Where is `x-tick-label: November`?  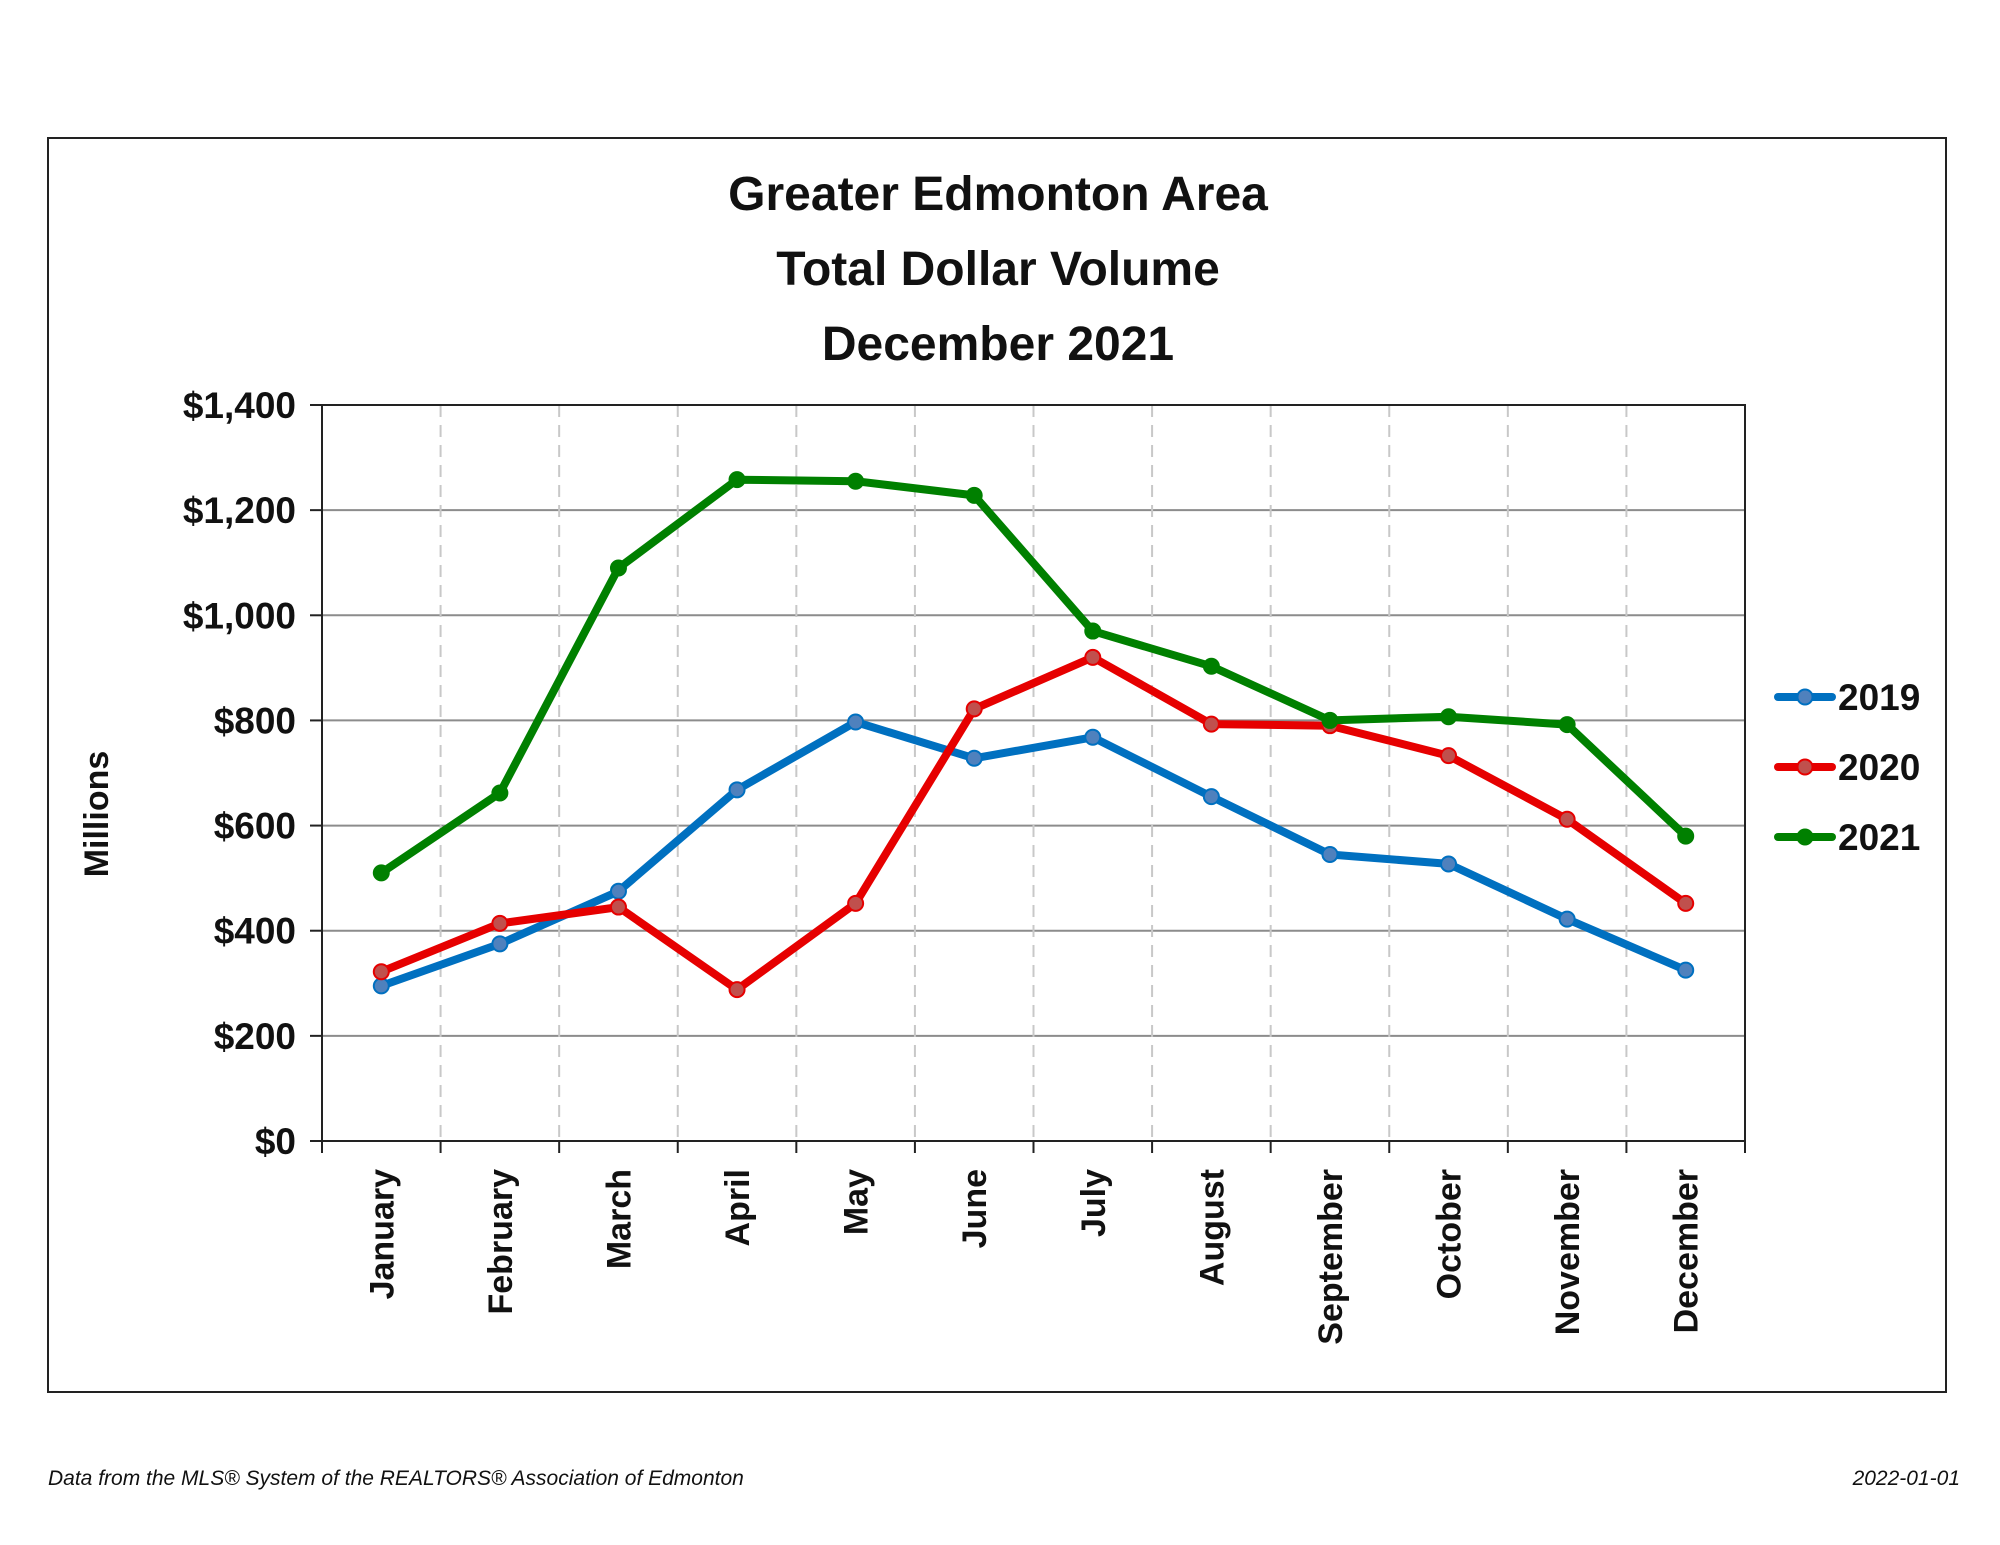 x-tick-label: November is located at coordinates (1568, 1252).